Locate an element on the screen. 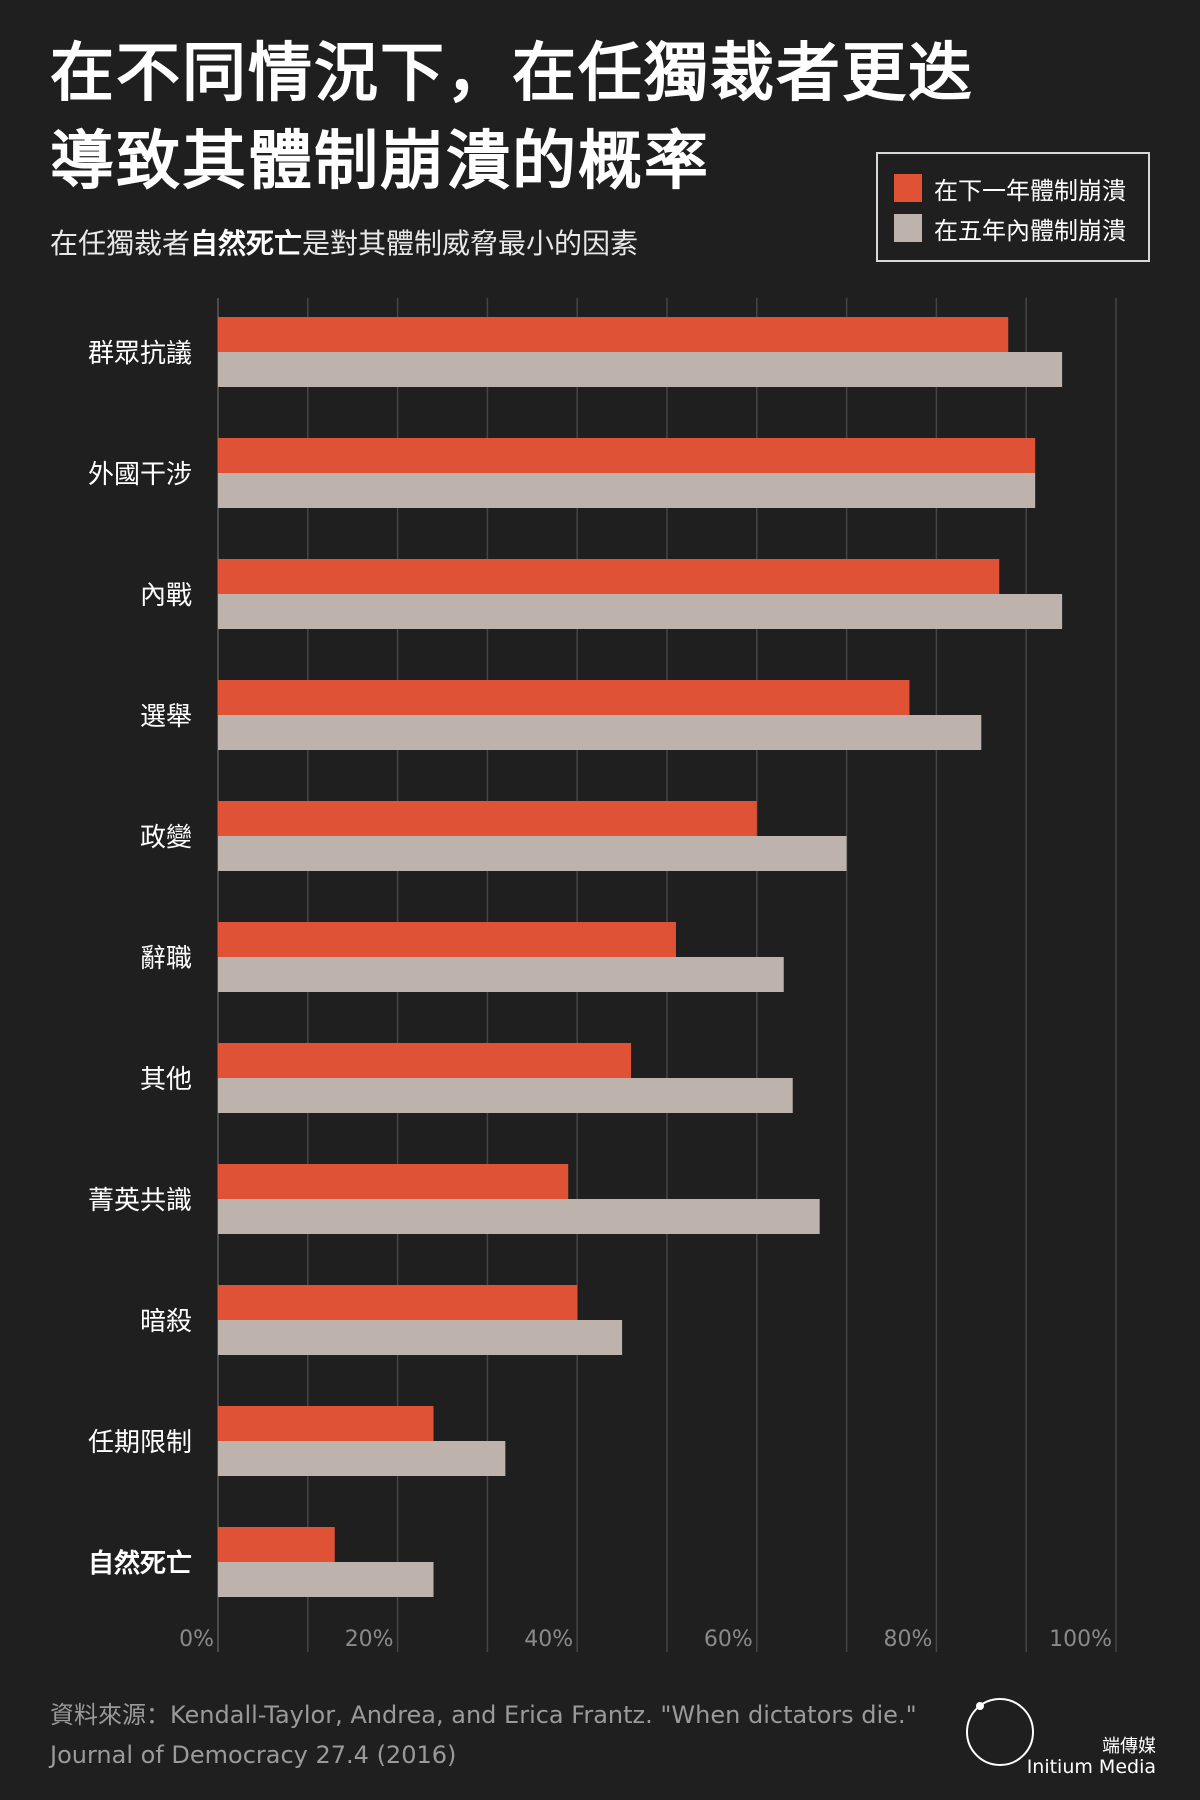 Image resolution: width=1200 pixels, height=1800 pixels. category-label: 選舉 is located at coordinates (166, 717).